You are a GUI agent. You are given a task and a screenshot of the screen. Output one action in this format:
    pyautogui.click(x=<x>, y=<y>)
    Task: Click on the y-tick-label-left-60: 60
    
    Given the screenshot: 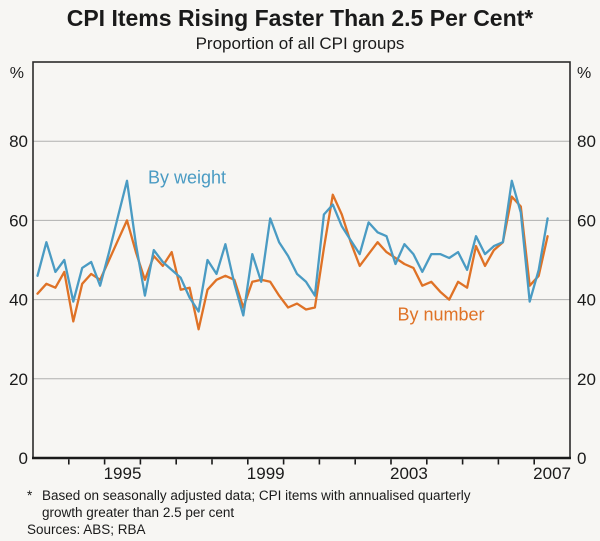 What is the action you would take?
    pyautogui.click(x=18, y=220)
    